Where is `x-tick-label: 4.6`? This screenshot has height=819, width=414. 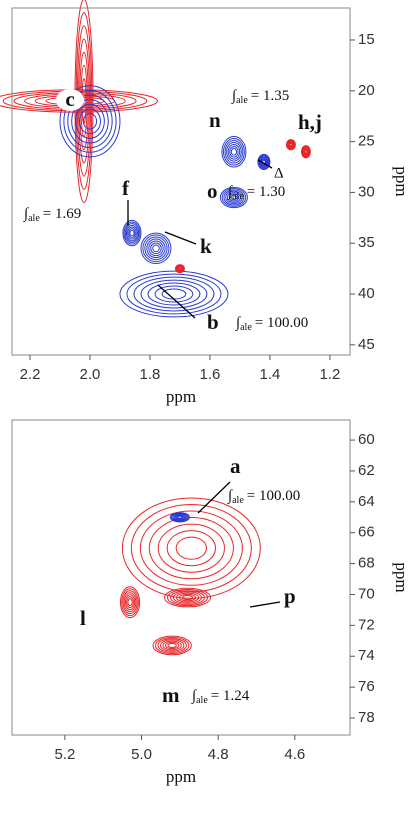 x-tick-label: 4.6 is located at coordinates (294, 754).